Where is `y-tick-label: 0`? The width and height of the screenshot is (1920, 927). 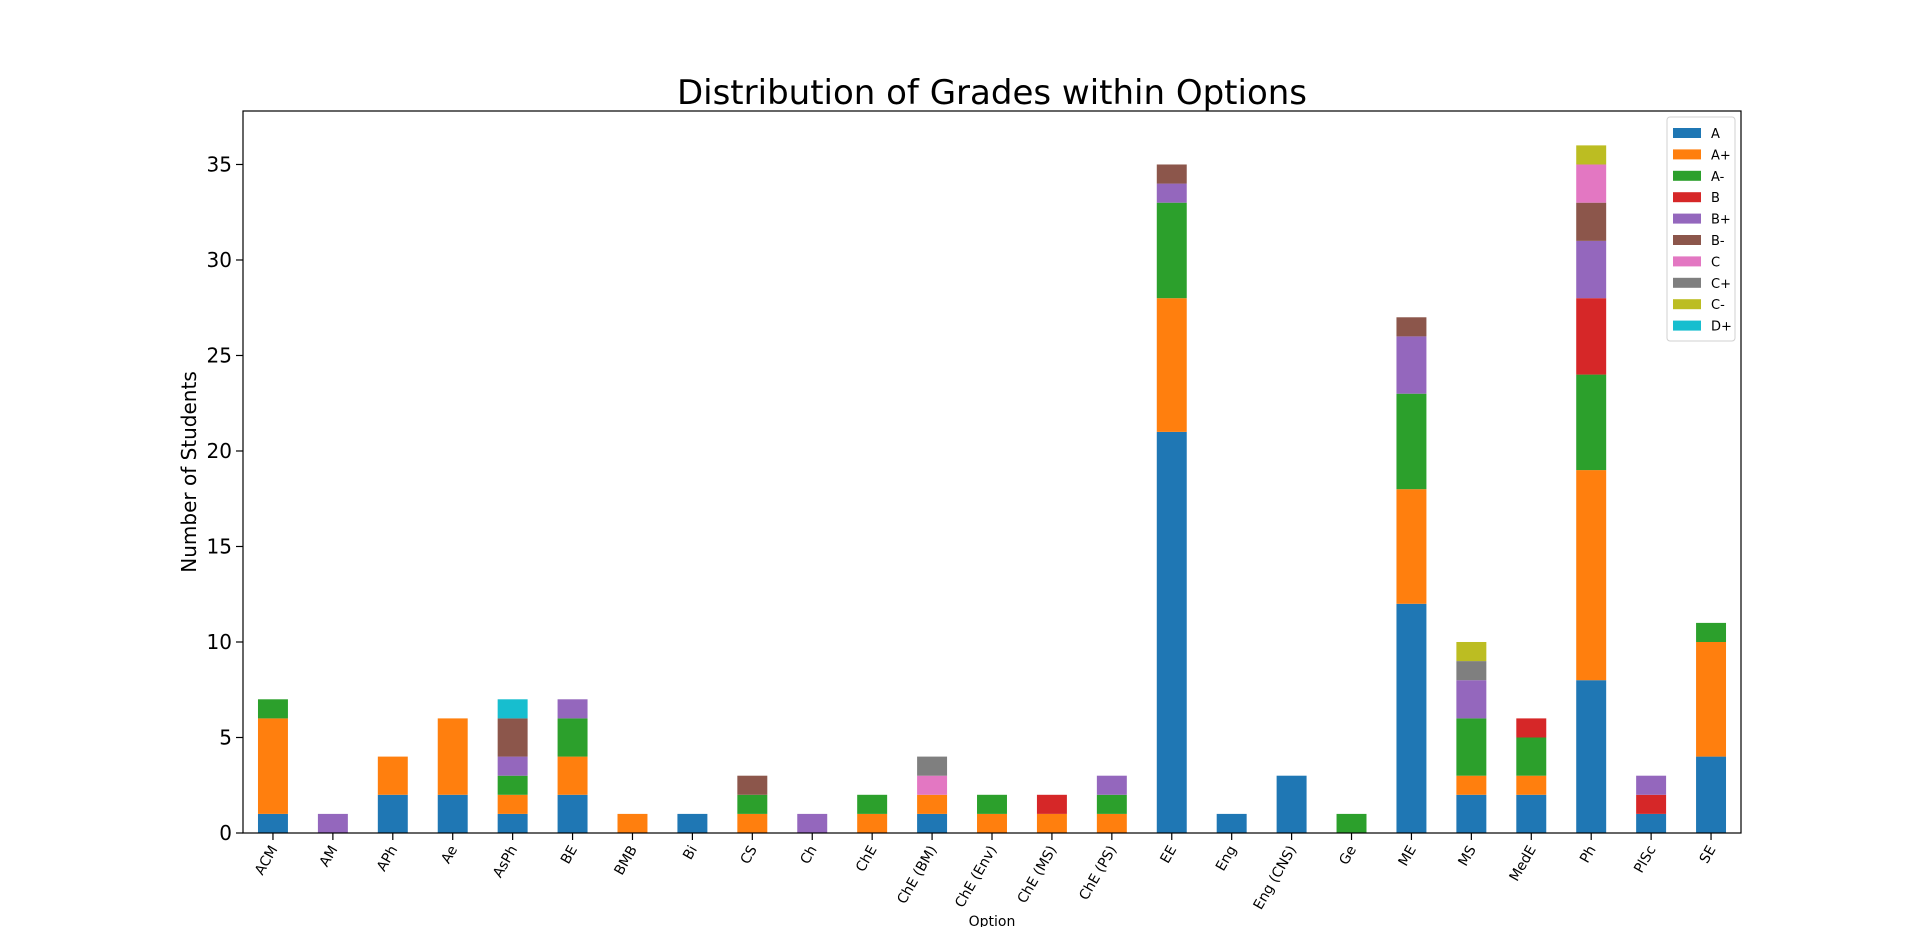 y-tick-label: 0 is located at coordinates (225, 833).